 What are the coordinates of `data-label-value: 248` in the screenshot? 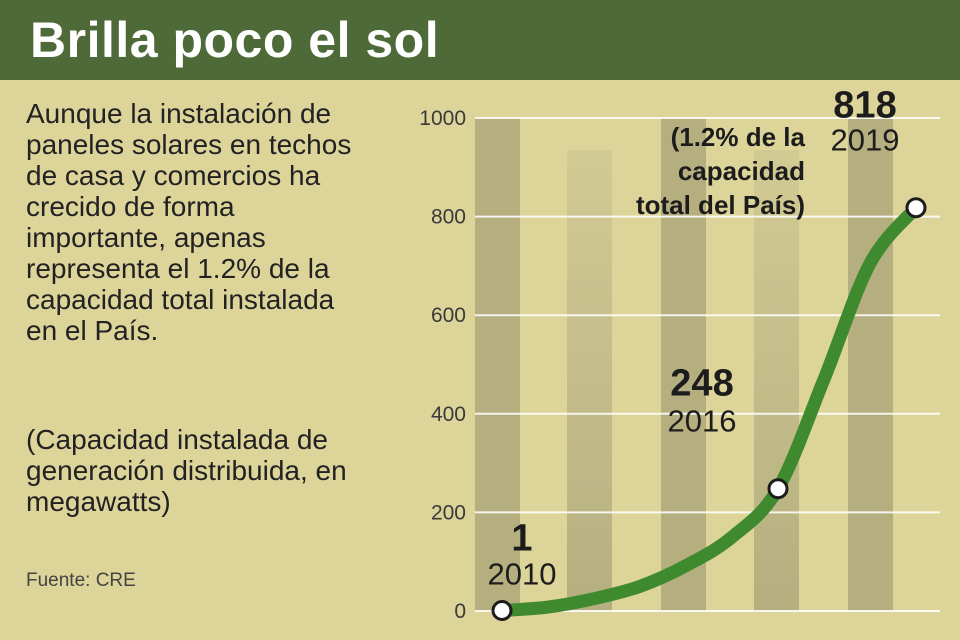 It's located at (701, 384).